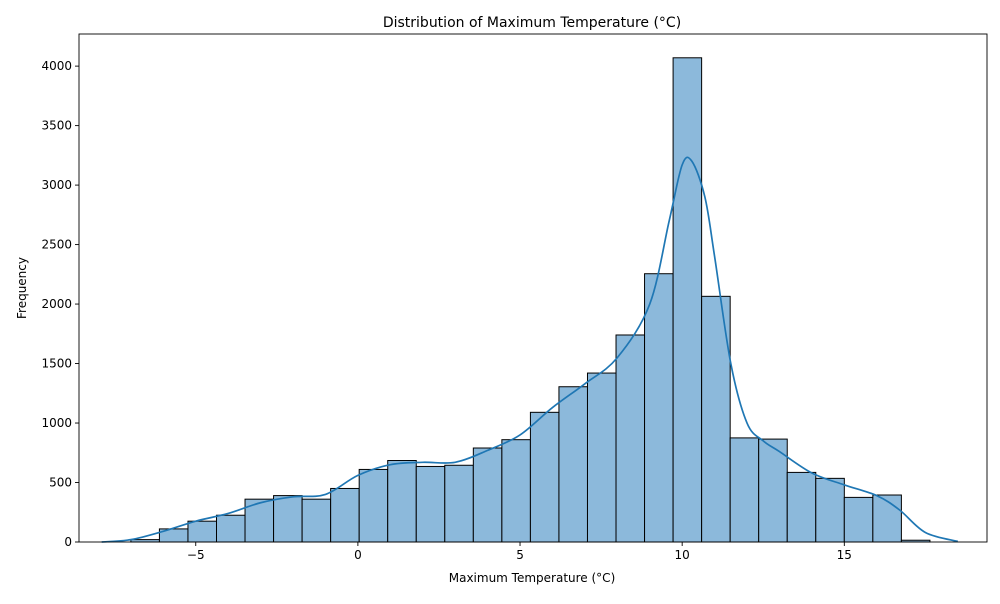 The height and width of the screenshot is (604, 1000). Describe the element at coordinates (532, 23) in the screenshot. I see `chart-title: Distribution of Maximum Temperature (°C)` at that location.